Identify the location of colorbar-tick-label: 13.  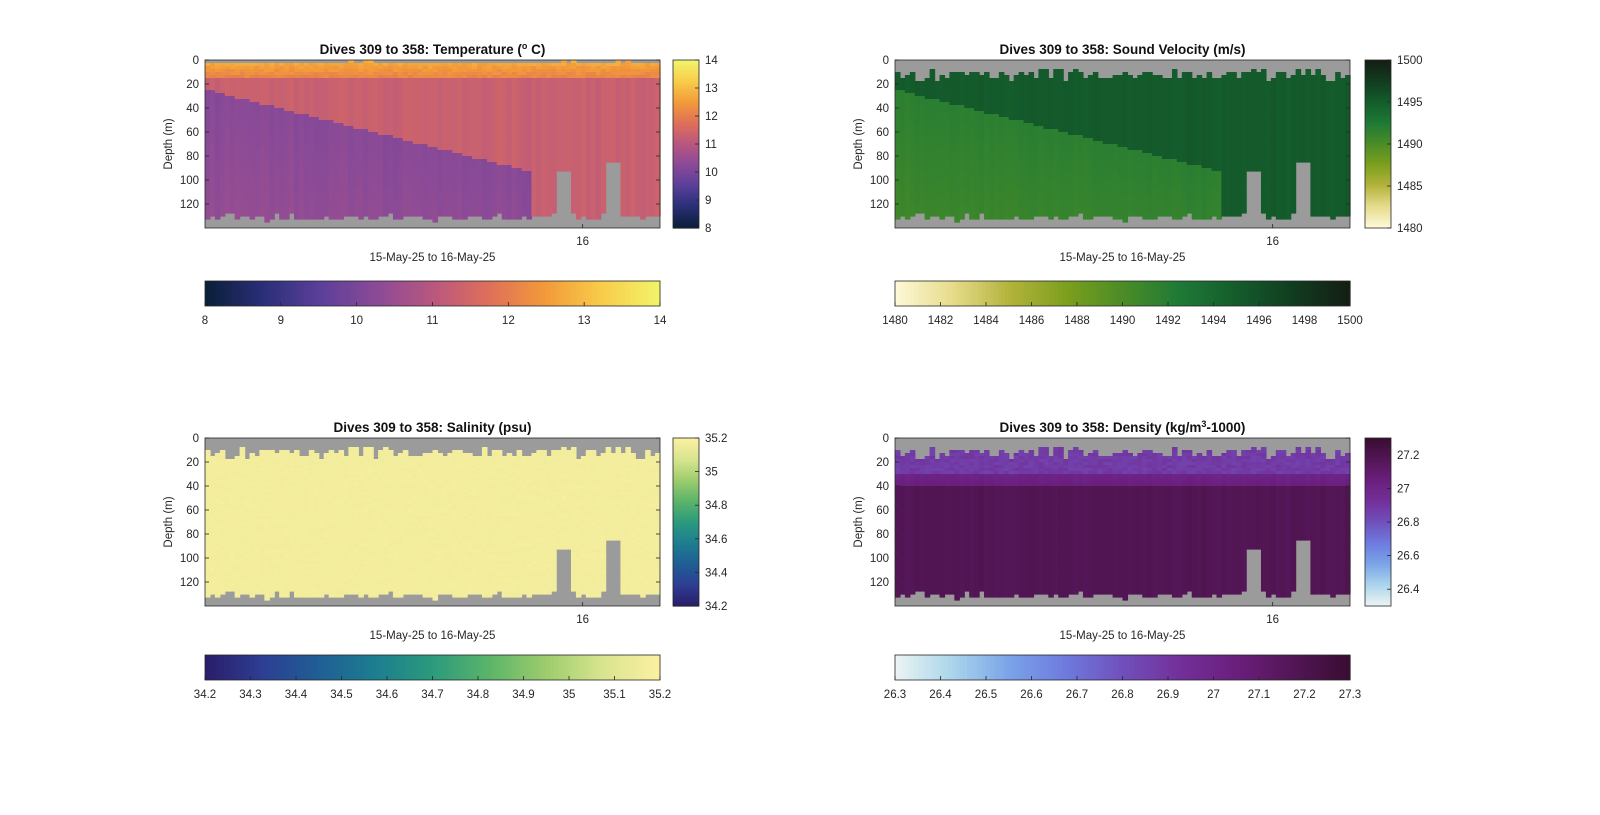
(584, 321).